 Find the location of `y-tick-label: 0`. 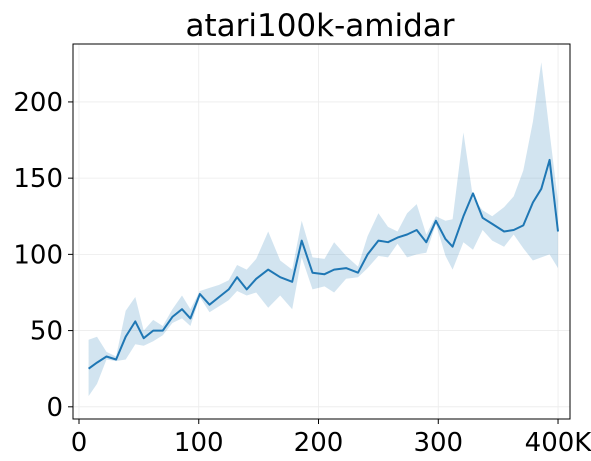

y-tick-label: 0 is located at coordinates (54, 408).